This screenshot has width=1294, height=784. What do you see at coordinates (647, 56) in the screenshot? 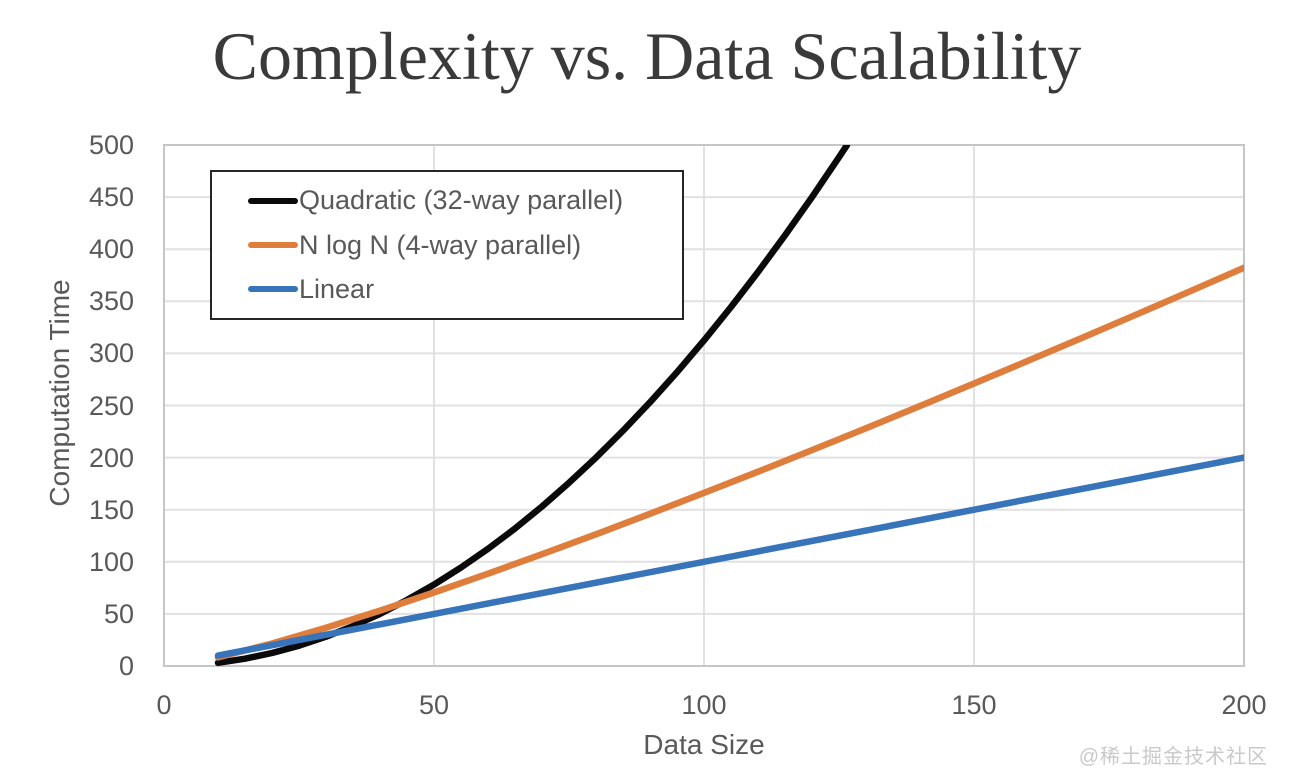
I see `chart-title: Complexity vs. Data Scalability` at bounding box center [647, 56].